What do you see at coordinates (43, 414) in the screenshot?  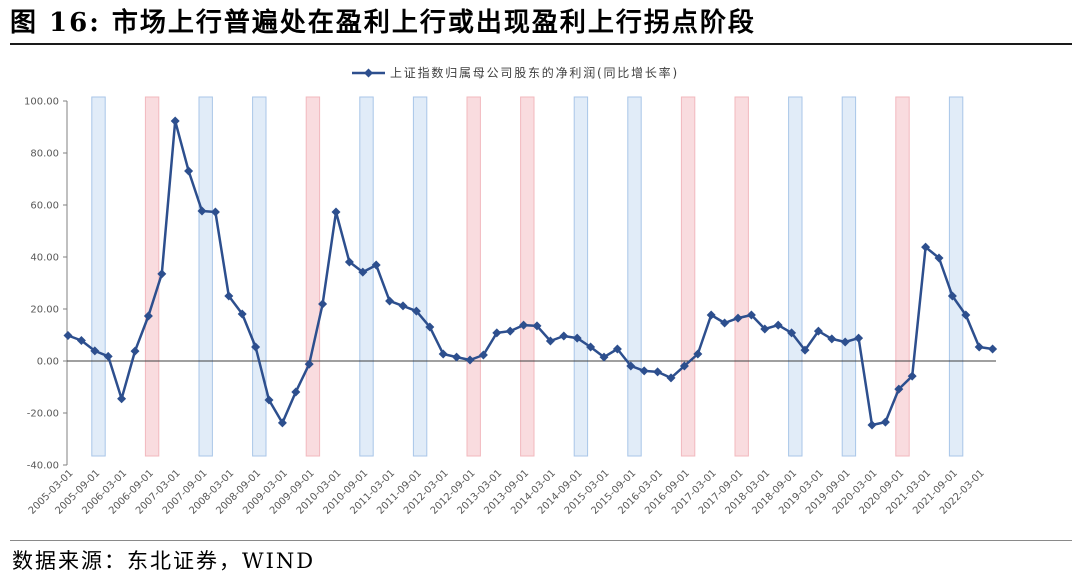 I see `y-tick-label: -20.00` at bounding box center [43, 414].